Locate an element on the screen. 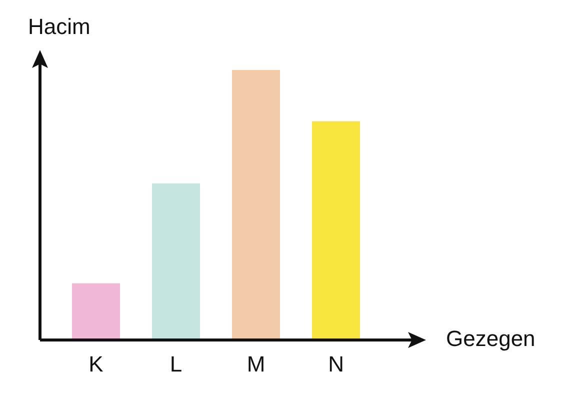 This screenshot has width=587, height=402. x-tick-label: K is located at coordinates (96, 363).